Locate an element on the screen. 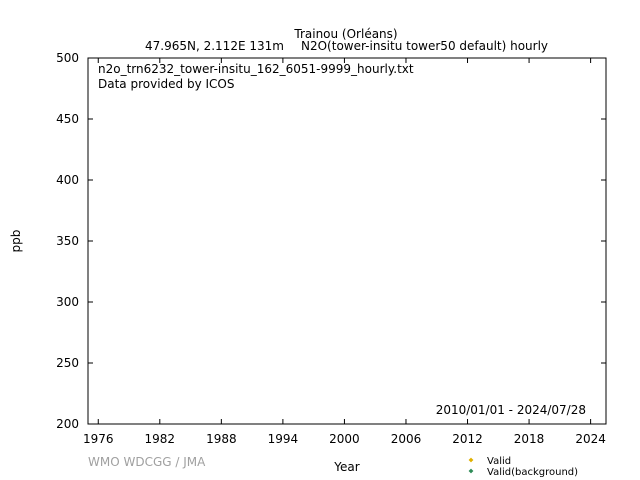 This screenshot has height=480, width=640. y-tick-label: 500 is located at coordinates (67, 58).